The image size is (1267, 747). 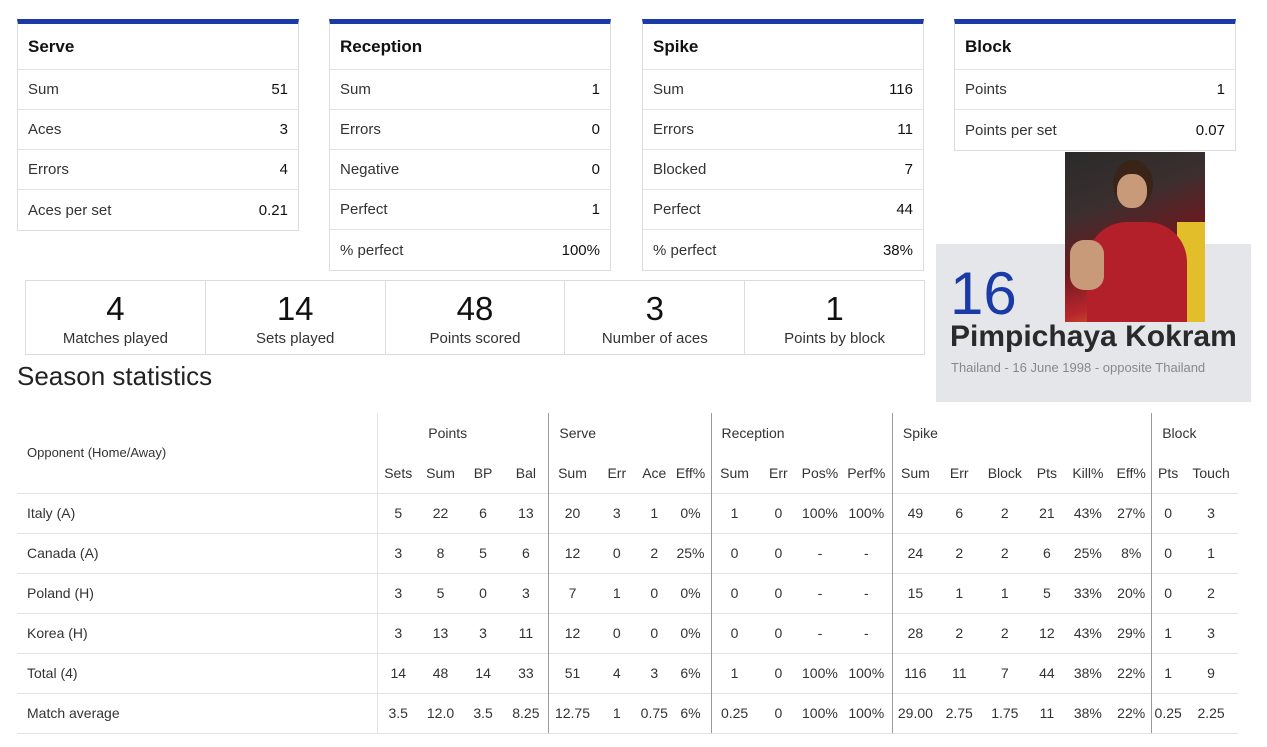 What do you see at coordinates (654, 472) in the screenshot?
I see `col-header: Ace` at bounding box center [654, 472].